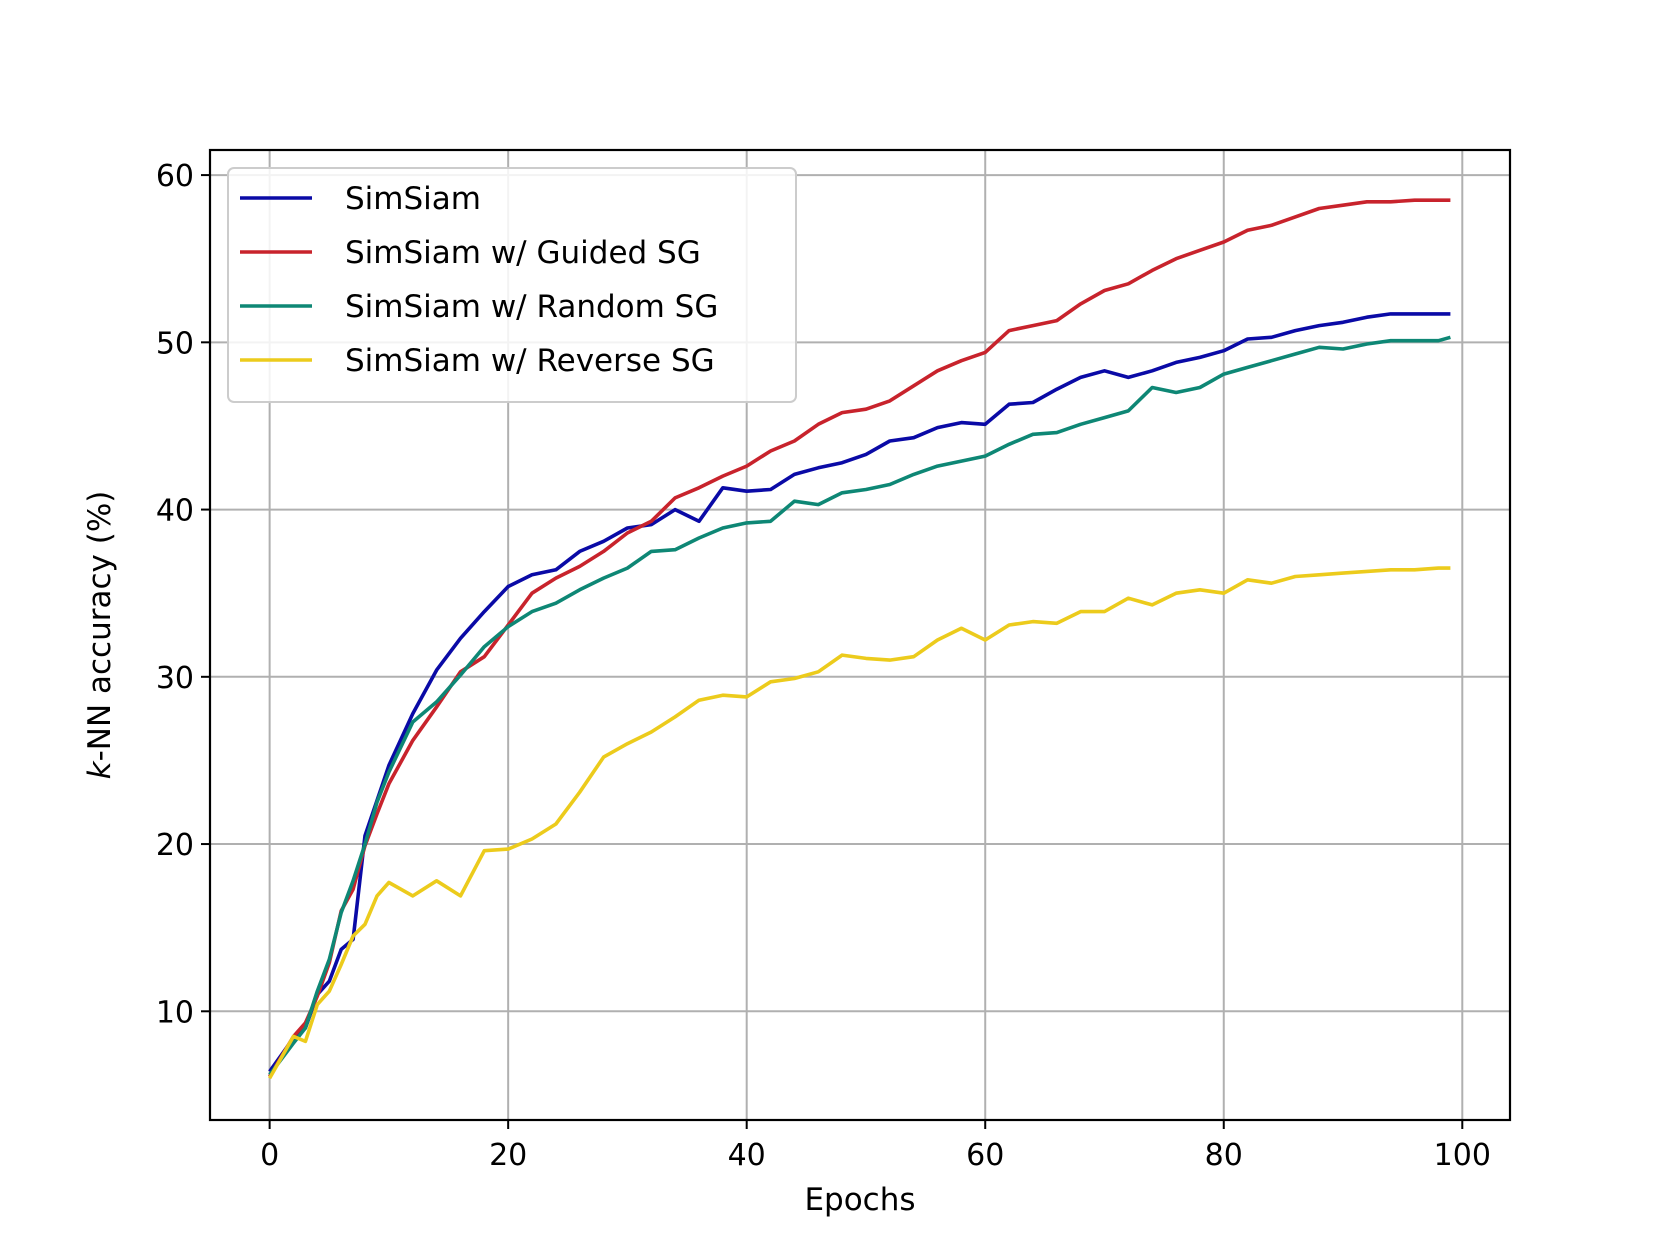  I want to click on legend-label: SimSiam w/ Guided SG, so click(523, 253).